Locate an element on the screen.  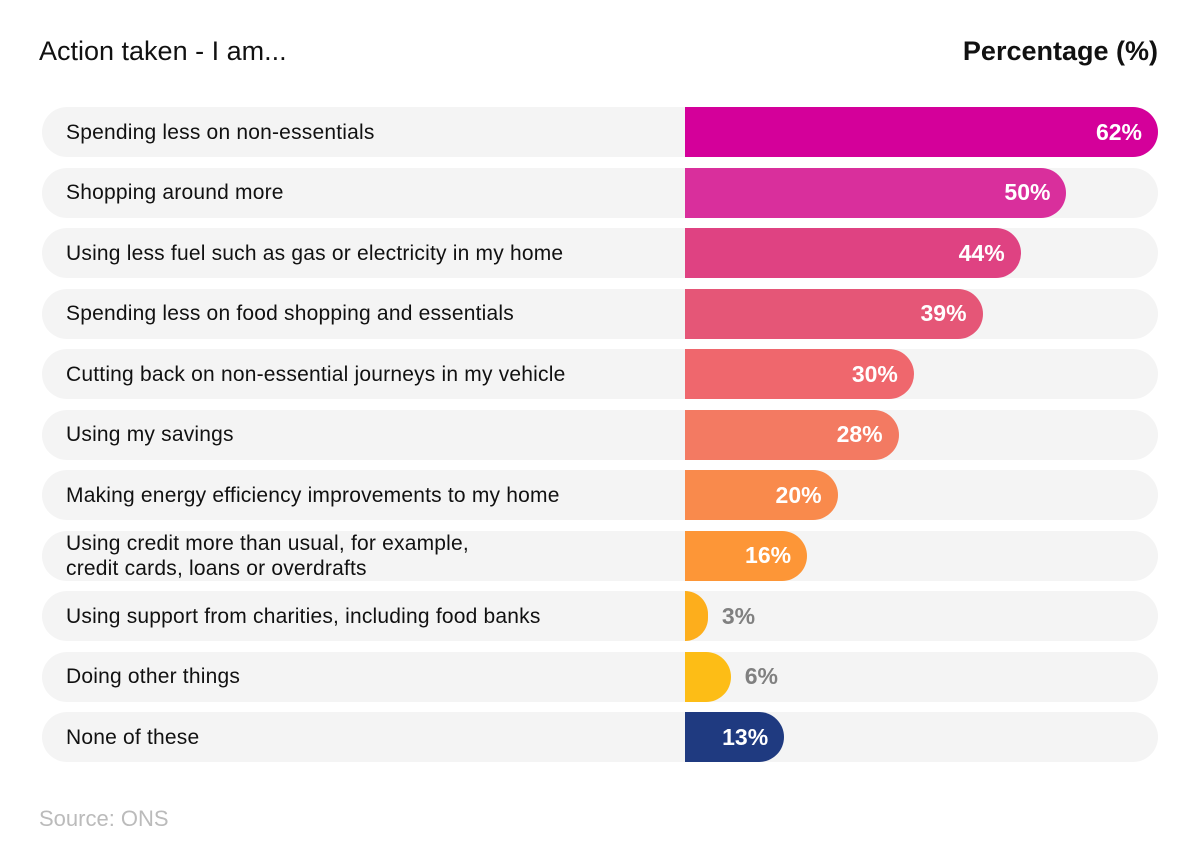
data-label: 3% is located at coordinates (738, 615).